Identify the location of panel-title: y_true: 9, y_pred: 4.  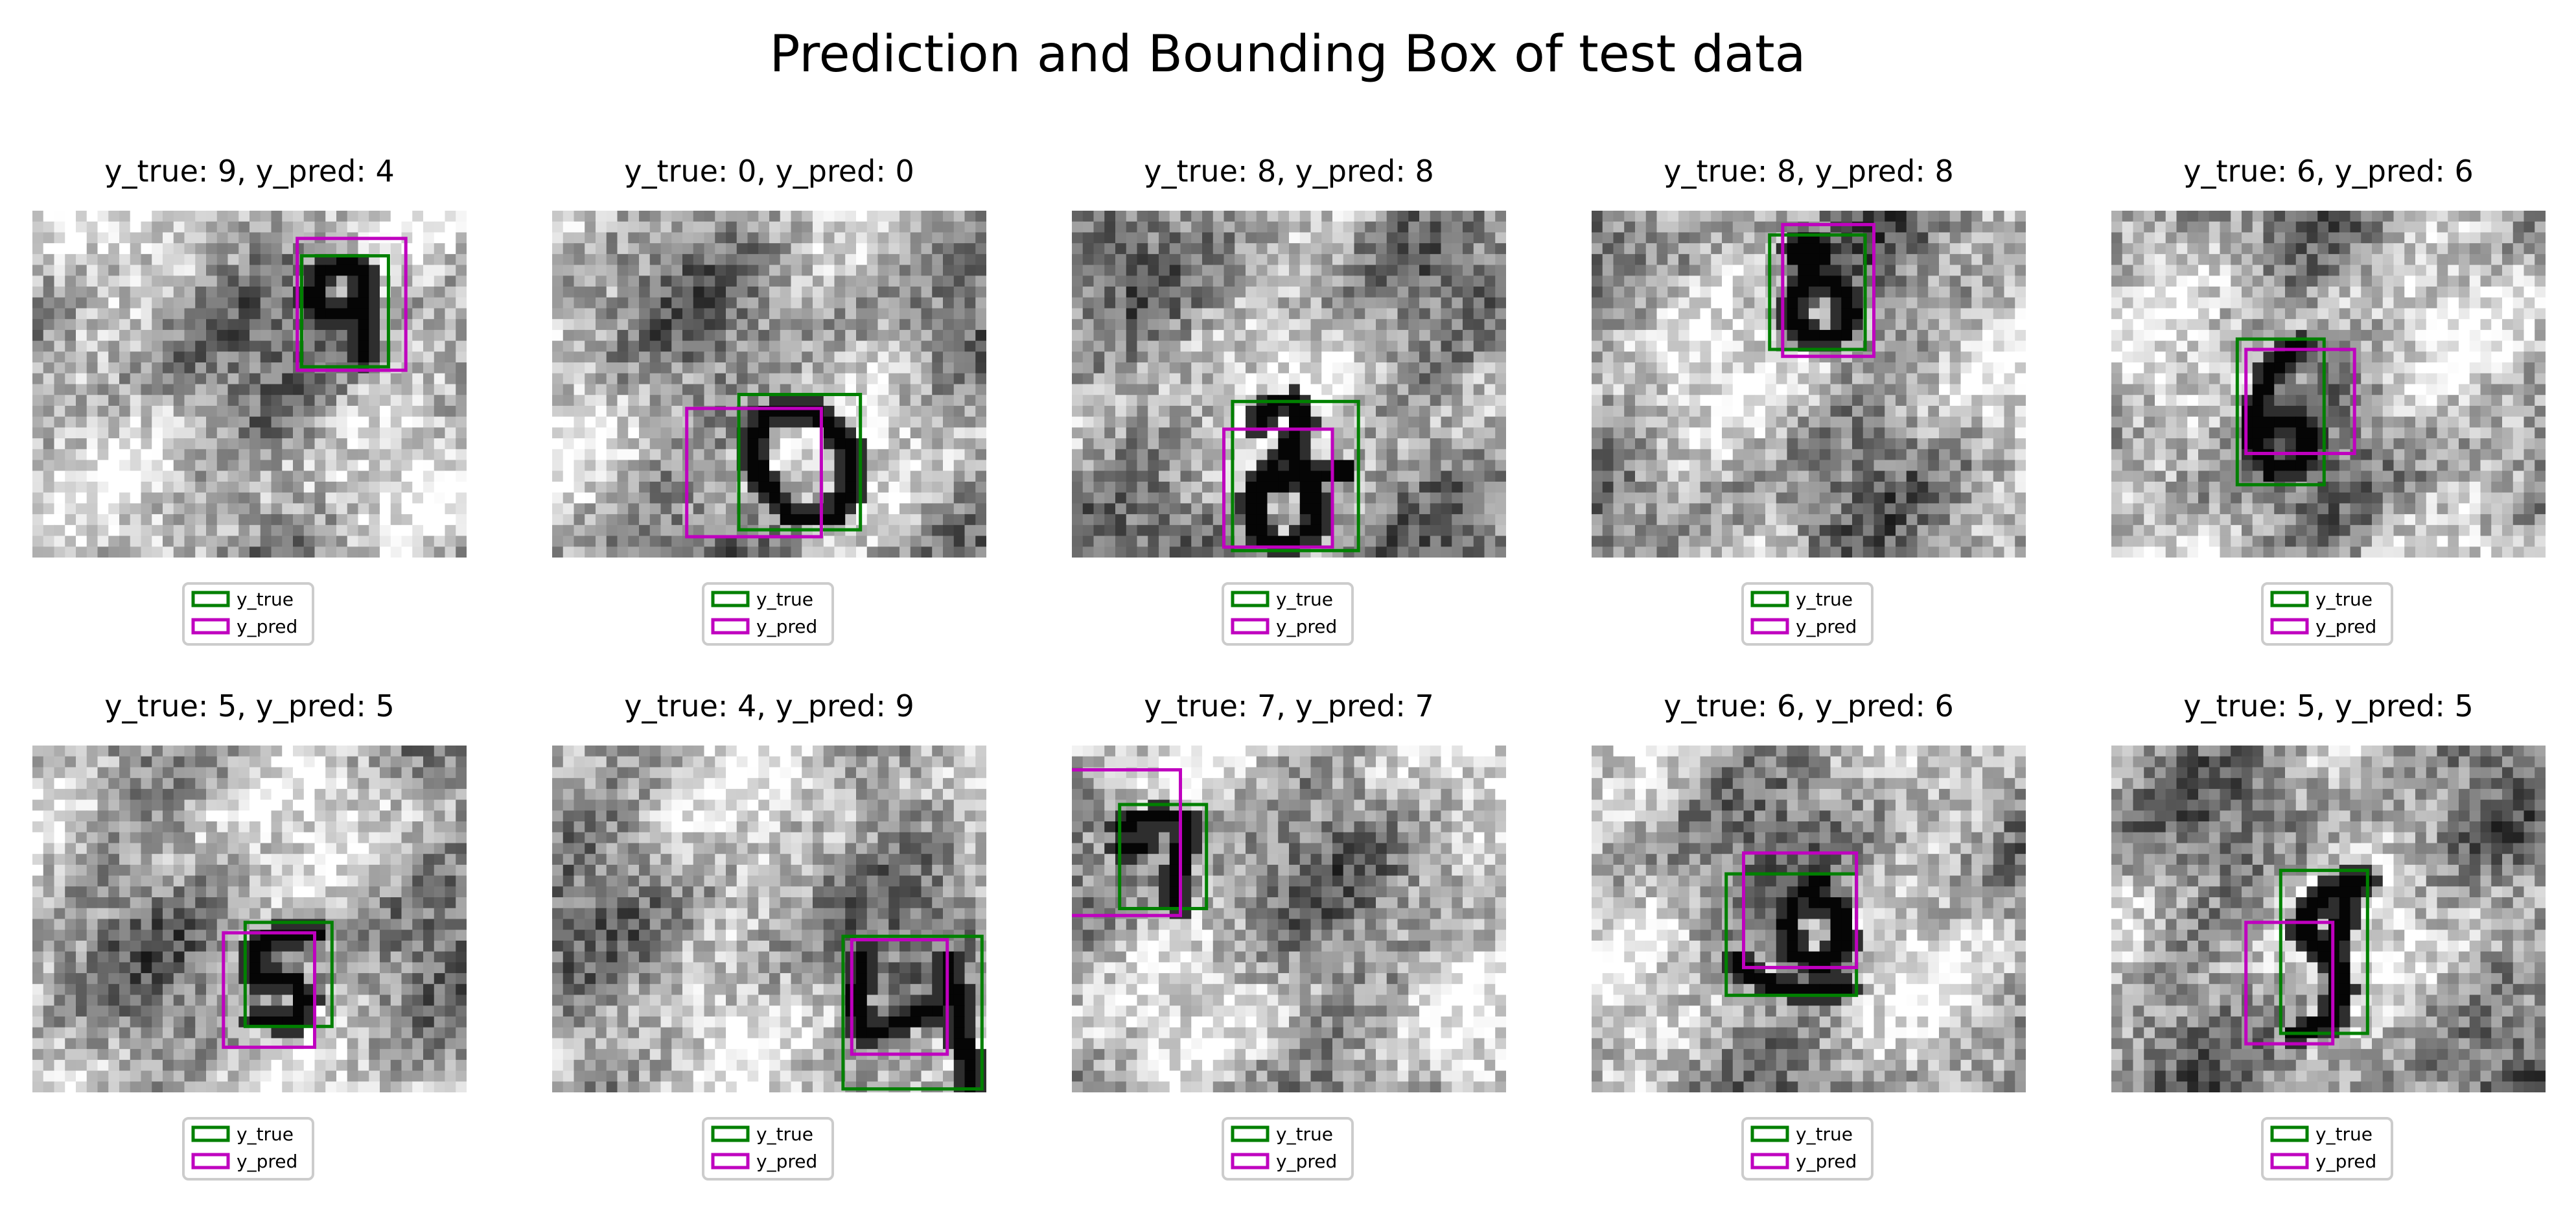
(249, 171).